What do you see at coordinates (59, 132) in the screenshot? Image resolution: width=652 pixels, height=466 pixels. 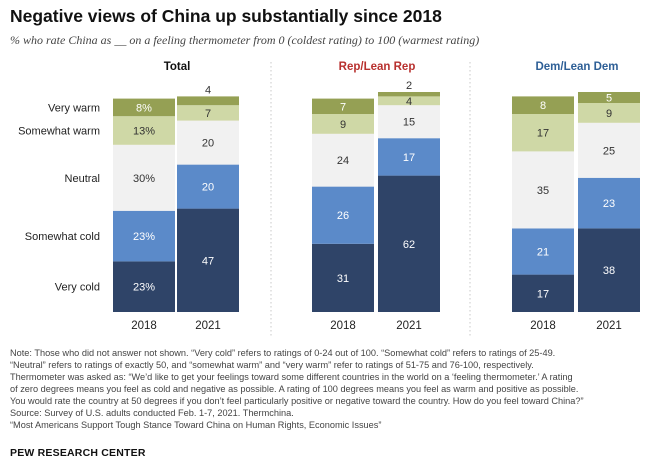 I see `row-label-somewhat-warm: Somewhat warm` at bounding box center [59, 132].